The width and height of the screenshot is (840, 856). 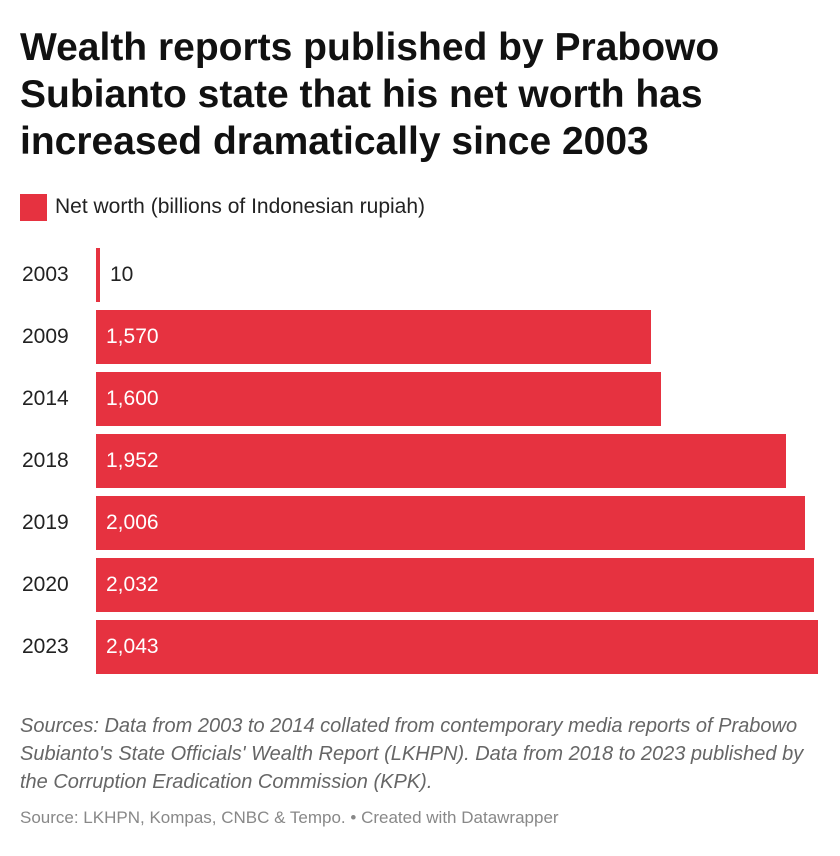 What do you see at coordinates (132, 584) in the screenshot?
I see `data-label: 2,032` at bounding box center [132, 584].